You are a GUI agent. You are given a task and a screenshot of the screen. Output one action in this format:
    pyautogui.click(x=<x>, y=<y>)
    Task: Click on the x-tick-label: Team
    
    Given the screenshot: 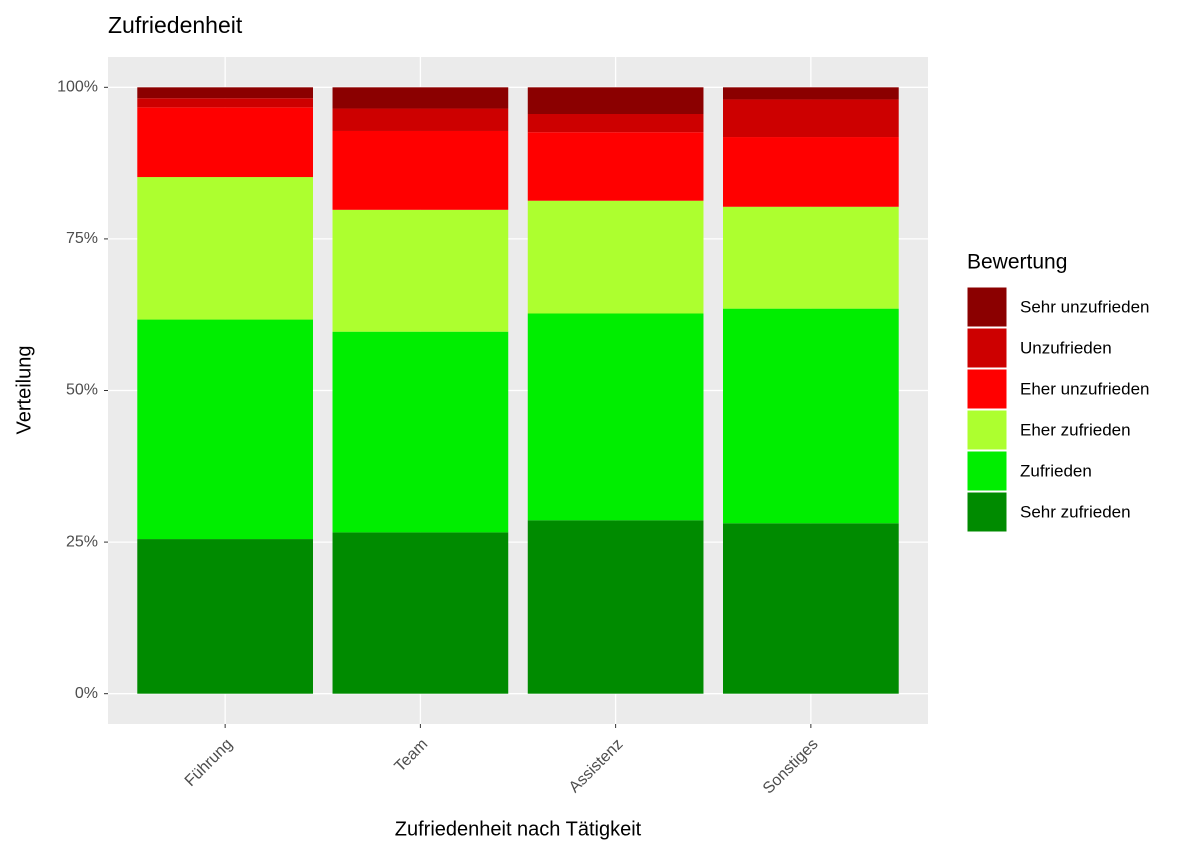 What is the action you would take?
    pyautogui.click(x=412, y=756)
    